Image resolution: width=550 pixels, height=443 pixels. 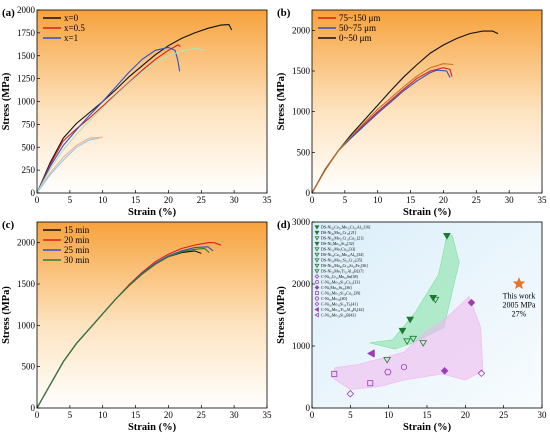 I want to click on legend-label: DS-Ni₃₀Co₁₀Mo₂₀Al₁₀[34], so click(x=342, y=254).